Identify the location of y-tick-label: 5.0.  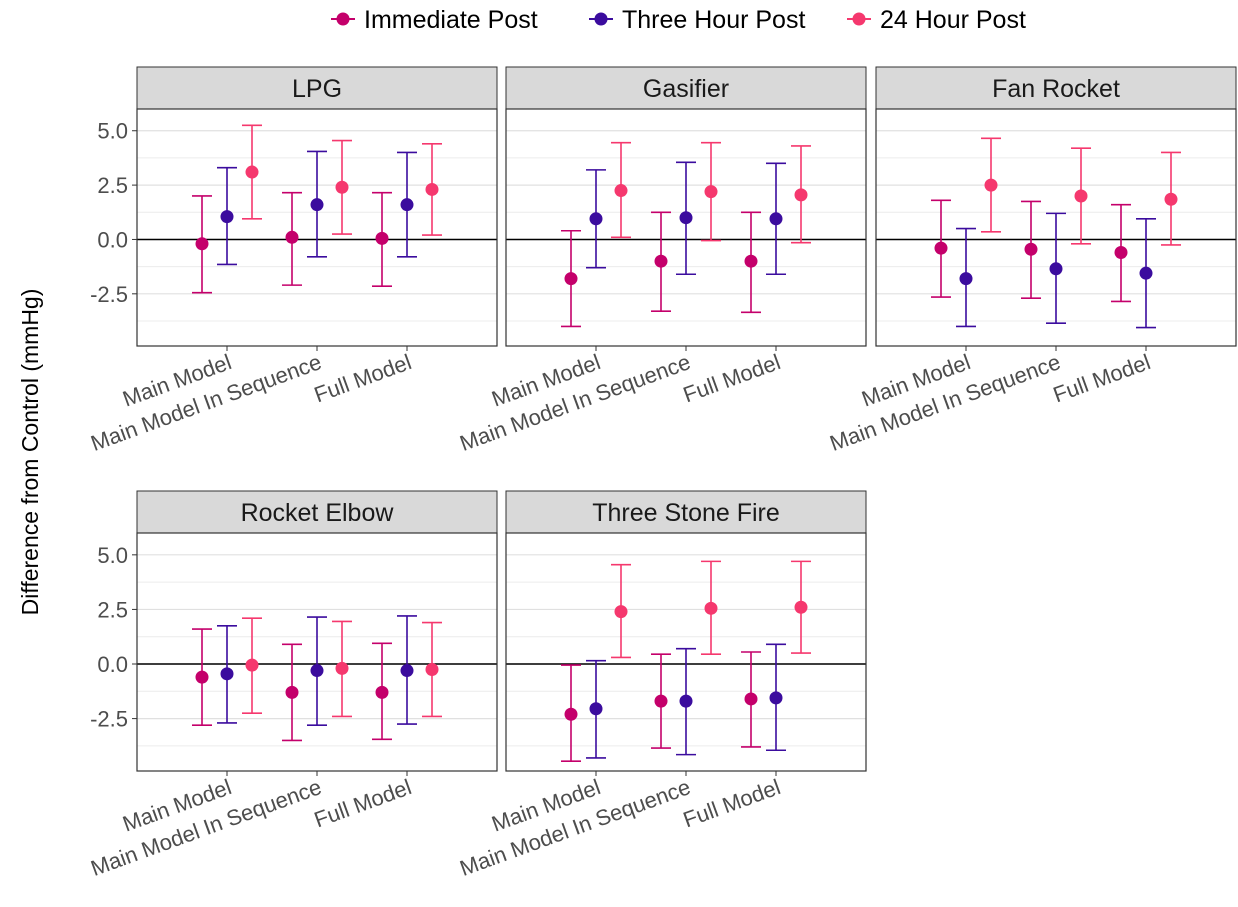
(112, 555).